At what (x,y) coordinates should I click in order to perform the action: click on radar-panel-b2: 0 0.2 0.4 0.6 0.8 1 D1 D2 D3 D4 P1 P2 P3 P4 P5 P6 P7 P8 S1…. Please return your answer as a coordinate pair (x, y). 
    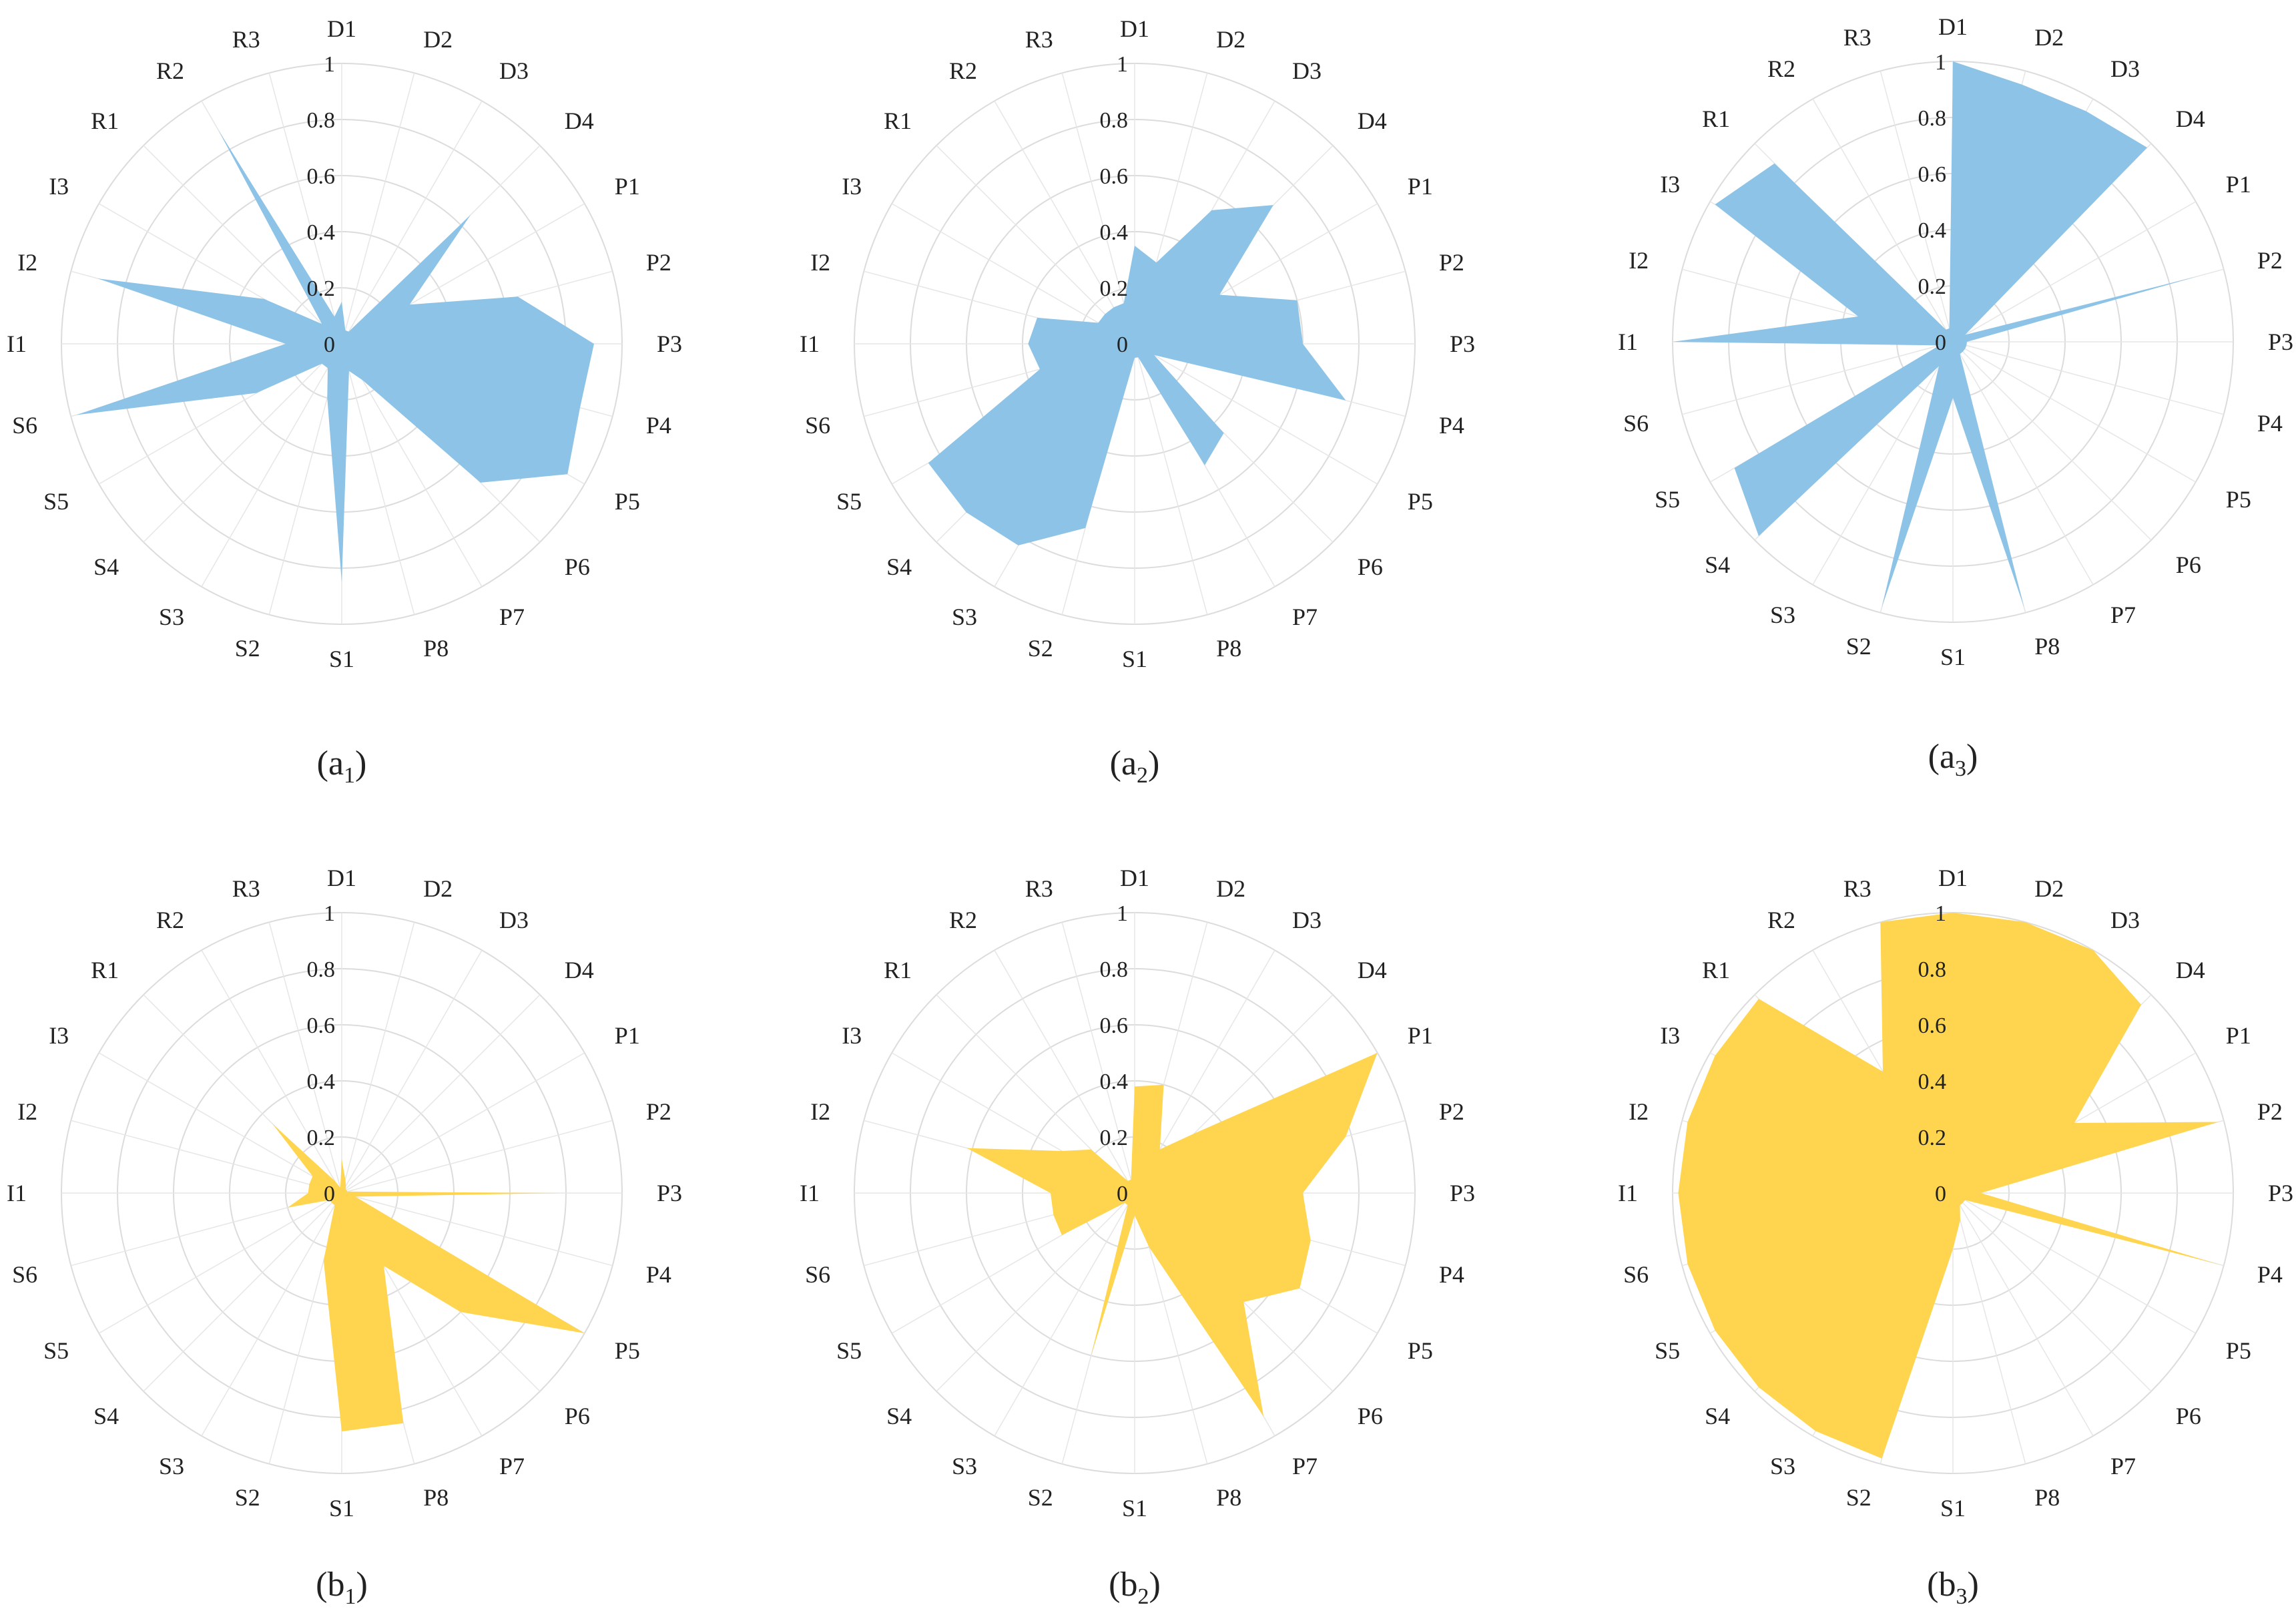
    Looking at the image, I should click on (1137, 1237).